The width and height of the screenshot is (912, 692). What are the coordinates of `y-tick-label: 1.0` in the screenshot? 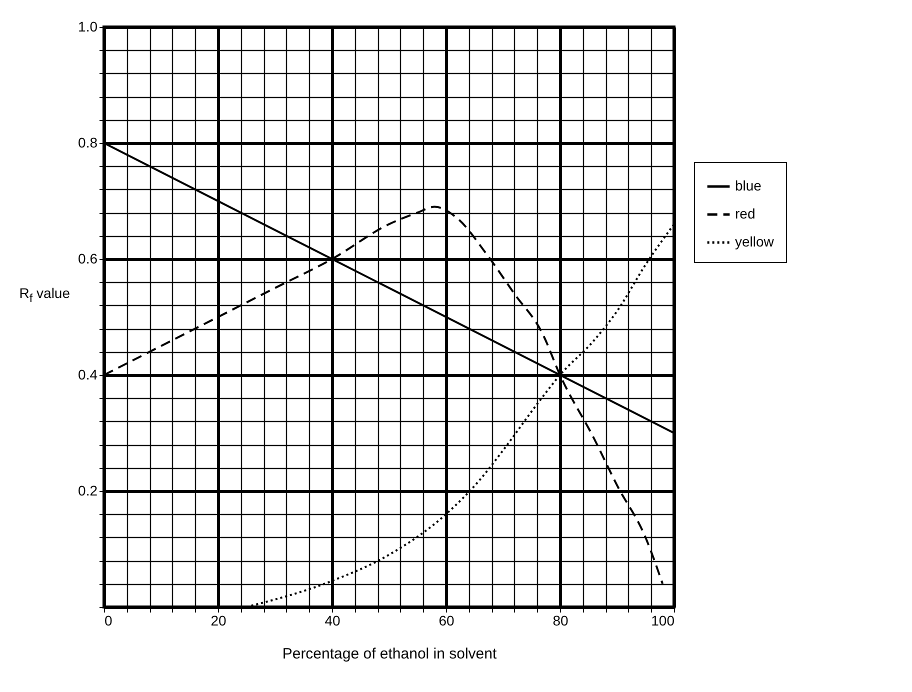 It's located at (88, 26).